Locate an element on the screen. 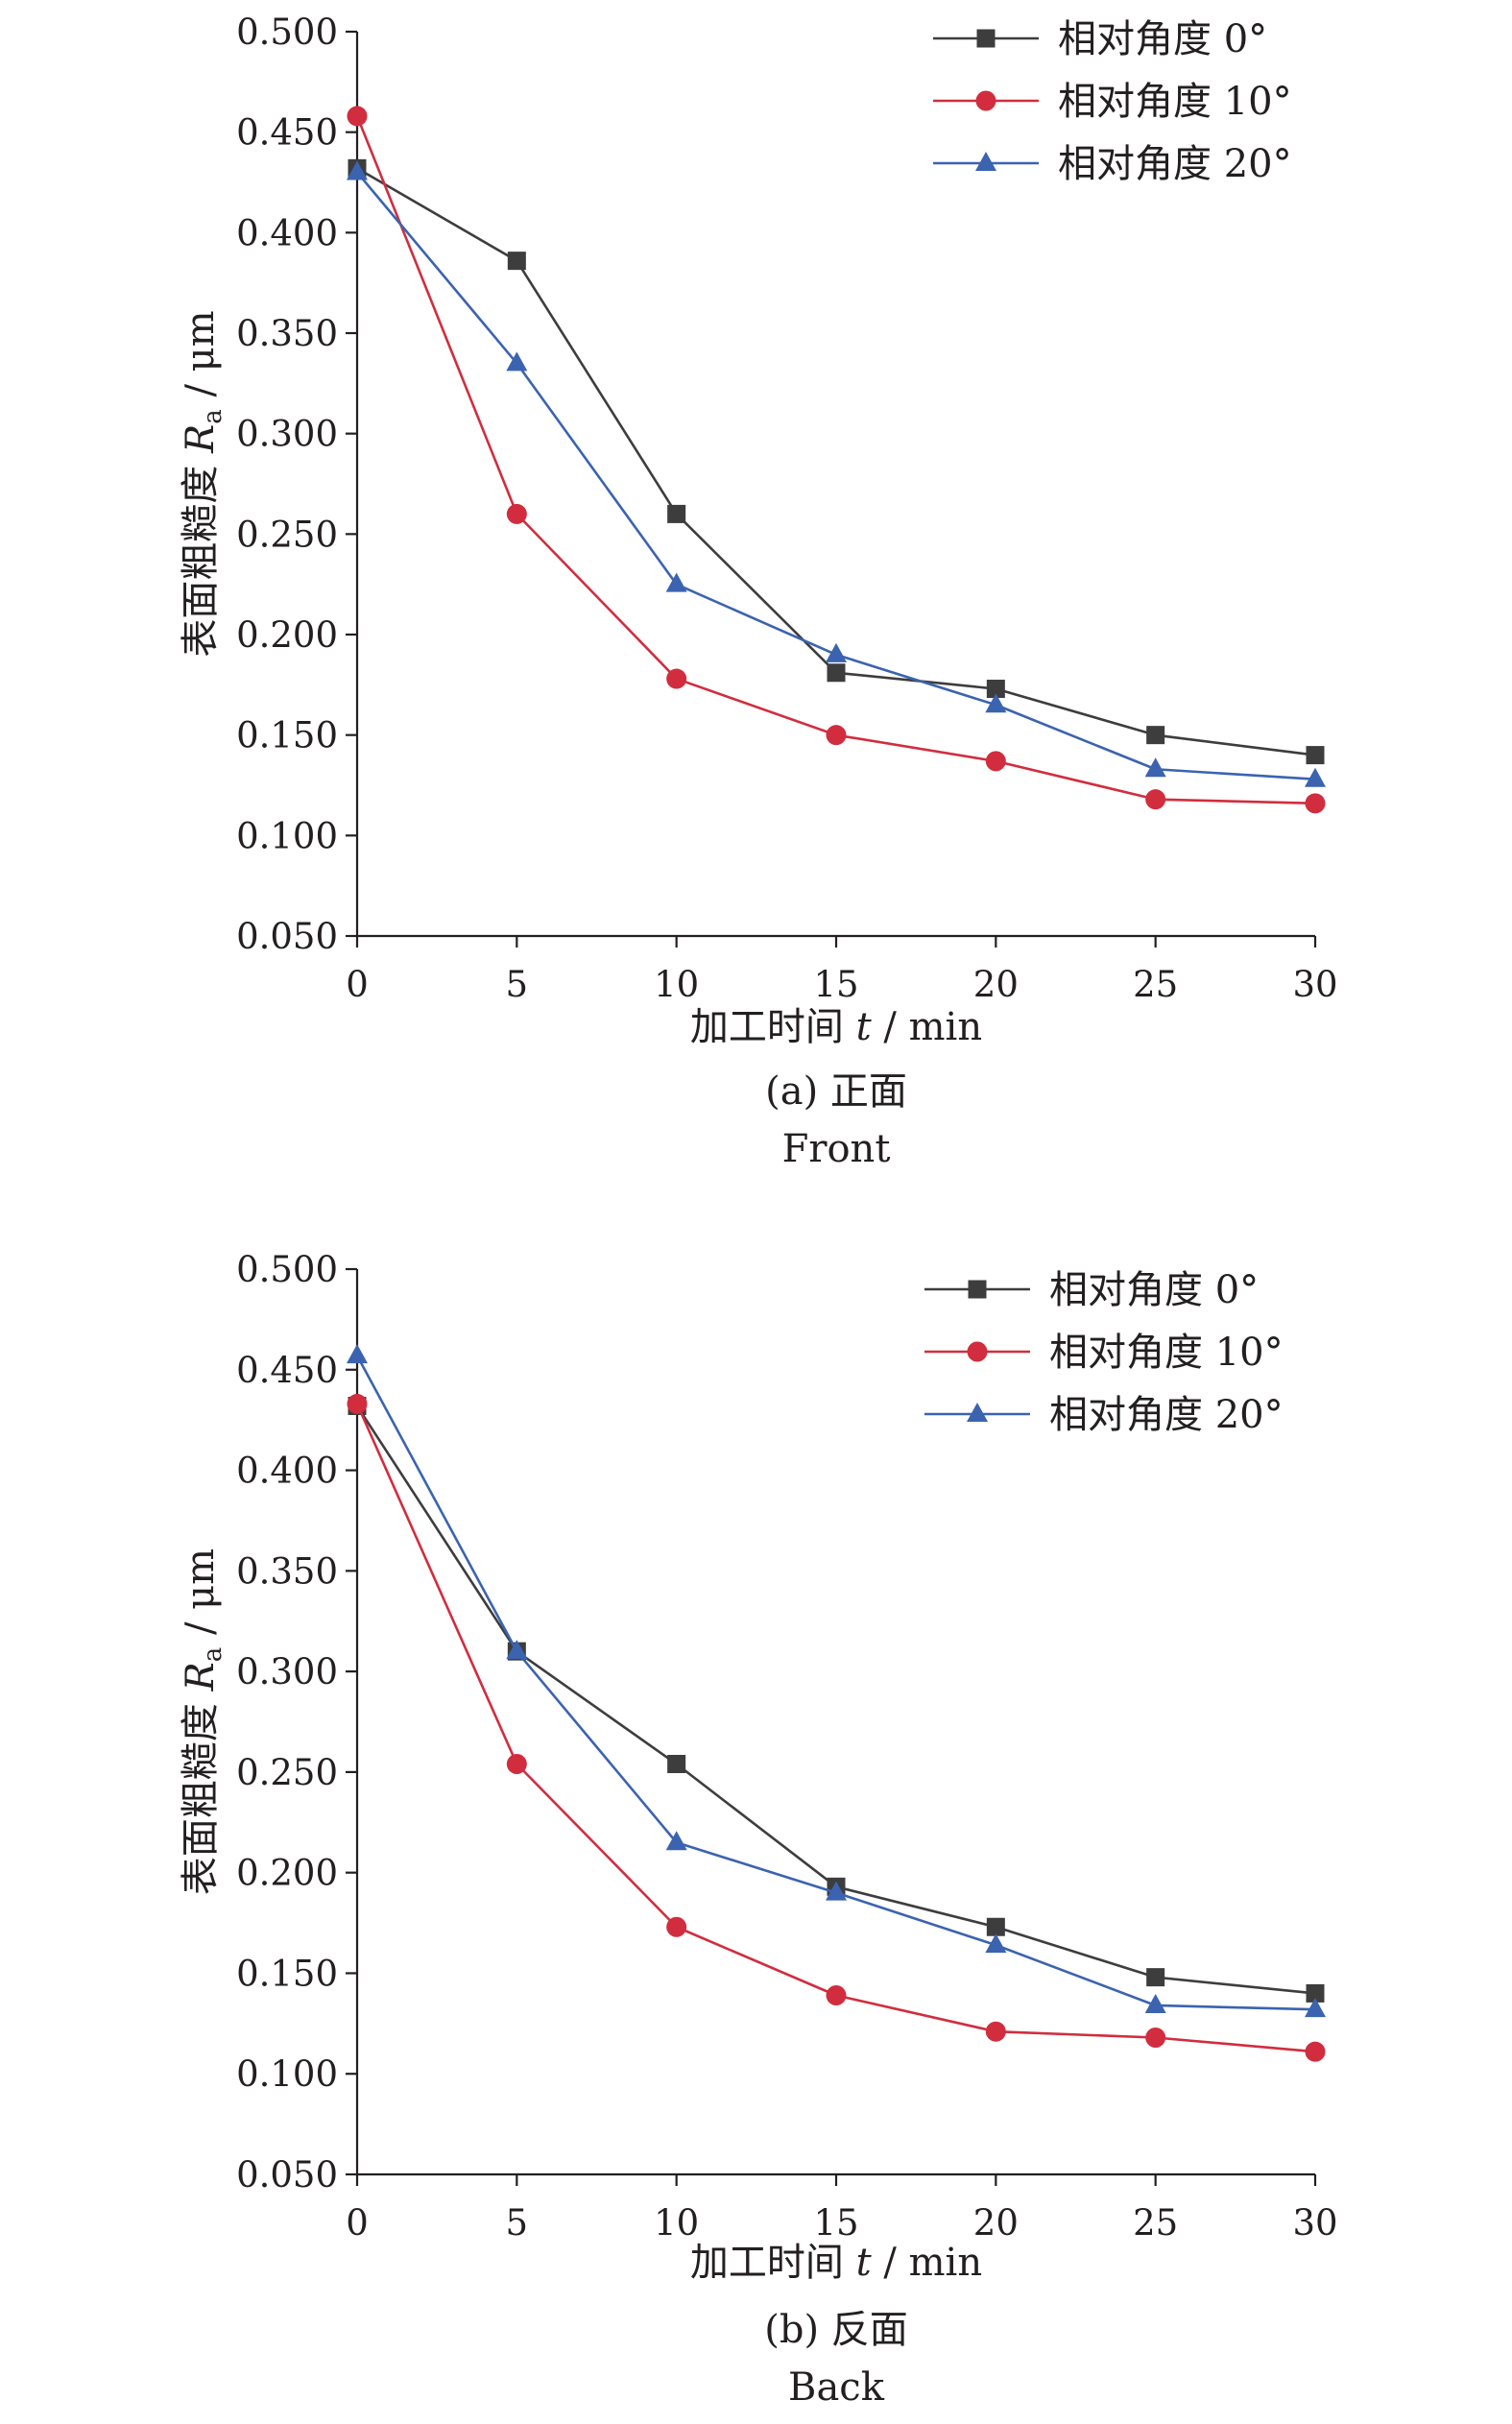  panel-caption: (a) 正面 is located at coordinates (836, 1091).